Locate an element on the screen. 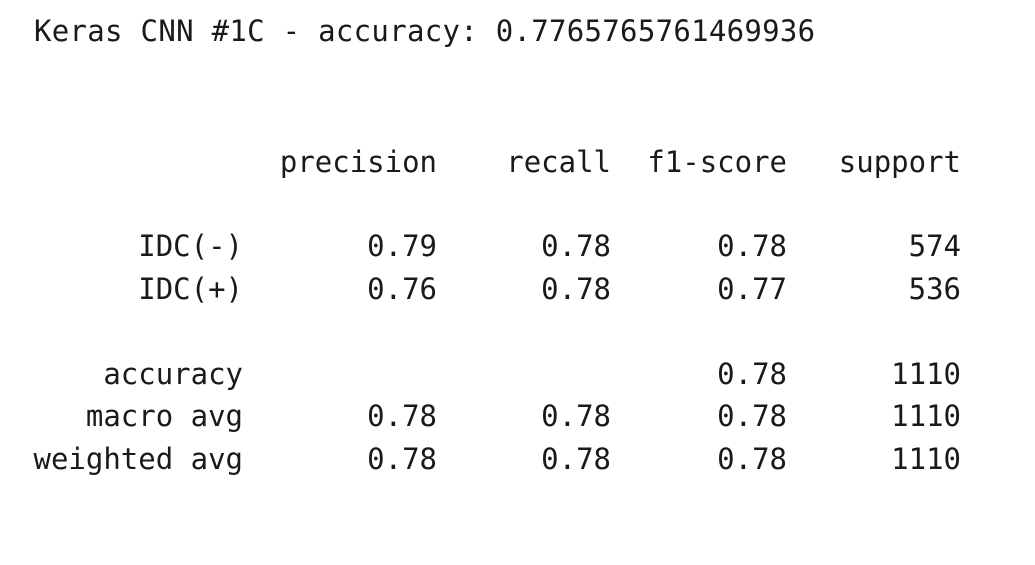  summary-label: weighted avg is located at coordinates (138, 459).